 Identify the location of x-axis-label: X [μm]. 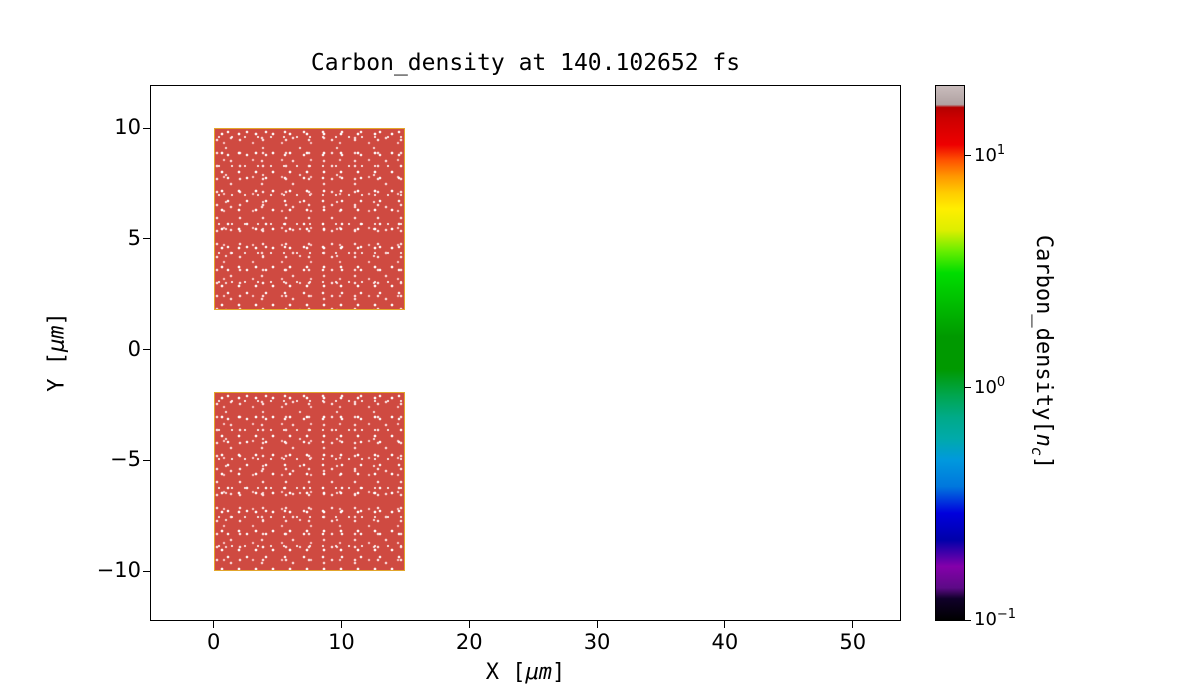
(525, 672).